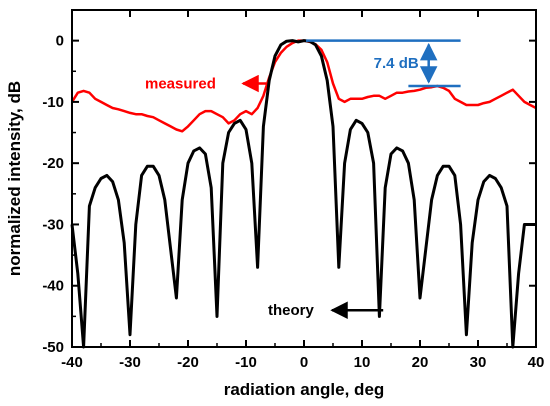 The width and height of the screenshot is (550, 406). Describe the element at coordinates (53, 286) in the screenshot. I see `y-tick-label: -40` at that location.